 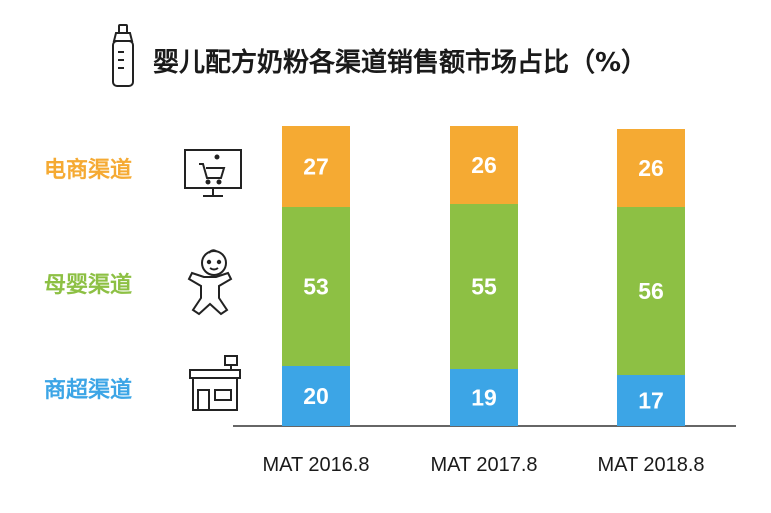 I want to click on category-label-1: MAT 2016.8, so click(x=315, y=465).